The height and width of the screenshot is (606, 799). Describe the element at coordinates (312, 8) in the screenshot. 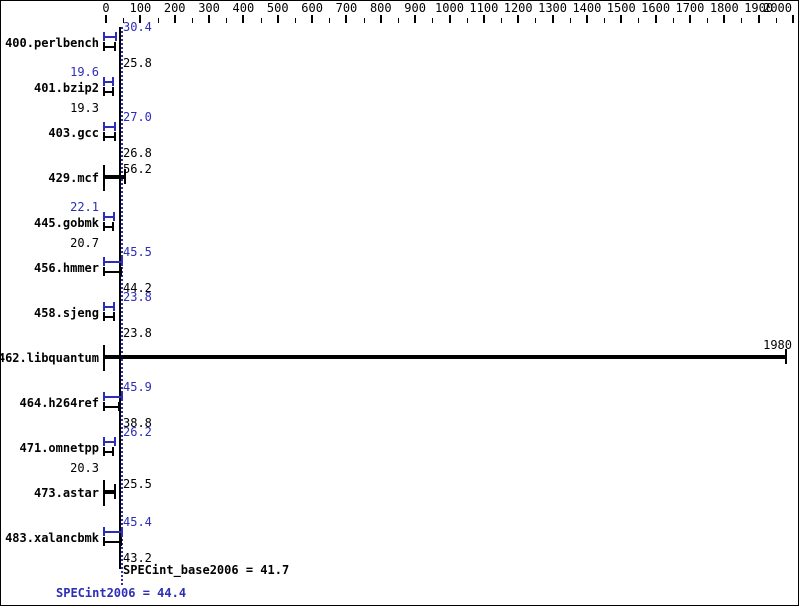

I see `axis-tick-label: 600` at that location.